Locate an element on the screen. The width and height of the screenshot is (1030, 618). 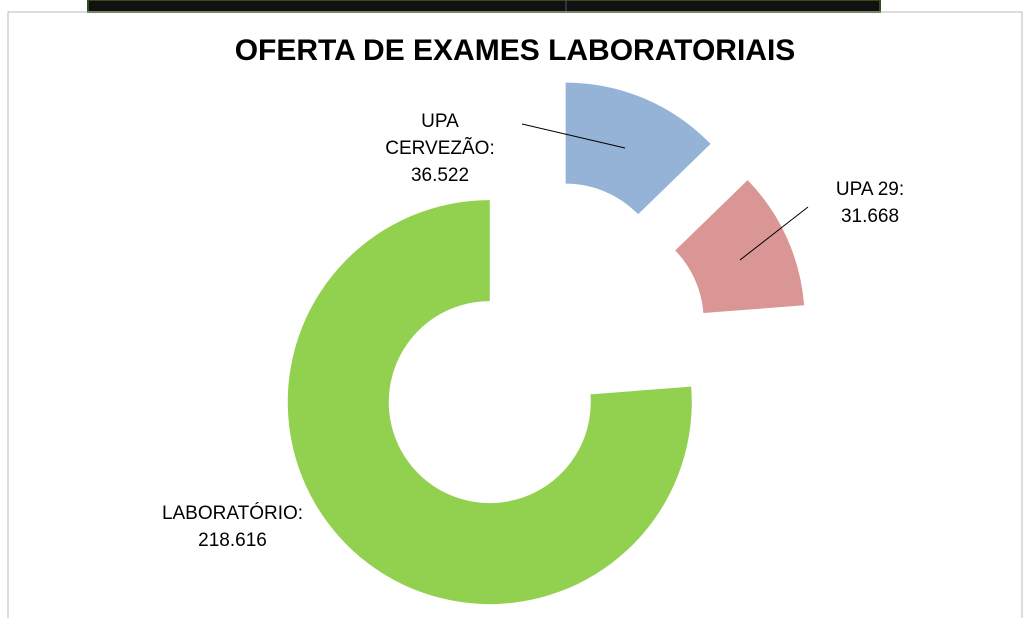
category-label: UPA 29: is located at coordinates (870, 189).